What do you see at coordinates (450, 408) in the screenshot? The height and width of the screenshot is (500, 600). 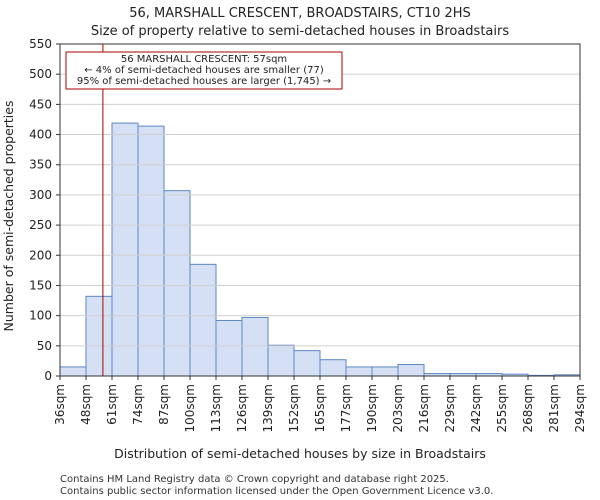 I see `x-tick-label: 229sqm` at bounding box center [450, 408].